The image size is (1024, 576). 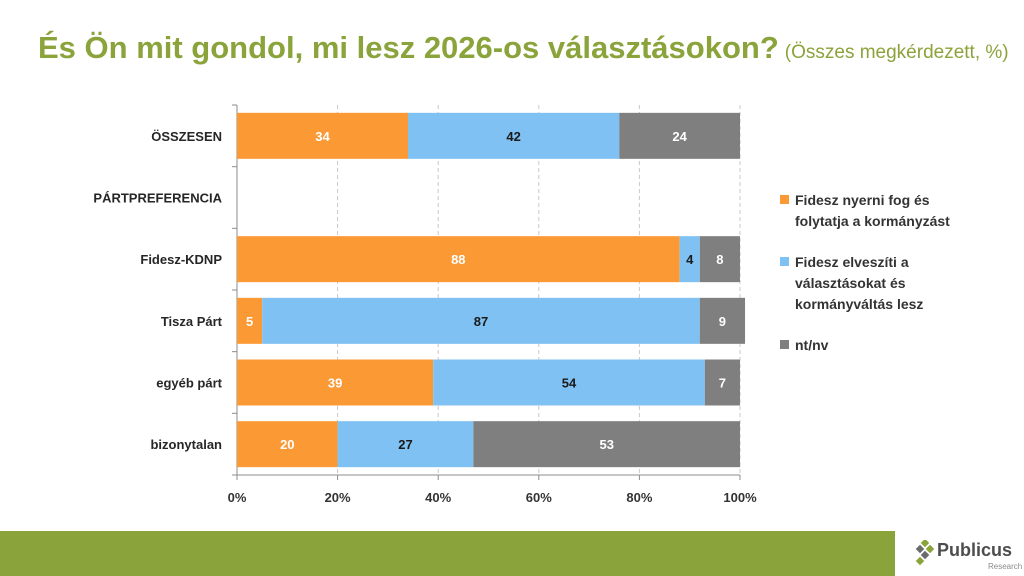 I want to click on y-category-label: bizonytalan, so click(x=186, y=444).